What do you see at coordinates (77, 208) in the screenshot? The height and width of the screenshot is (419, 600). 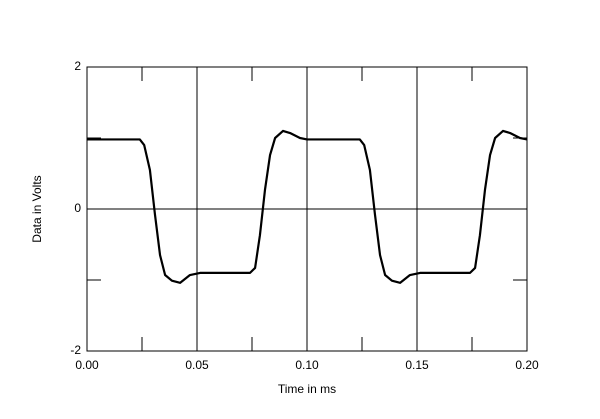 I see `y-tick-label: 0` at bounding box center [77, 208].